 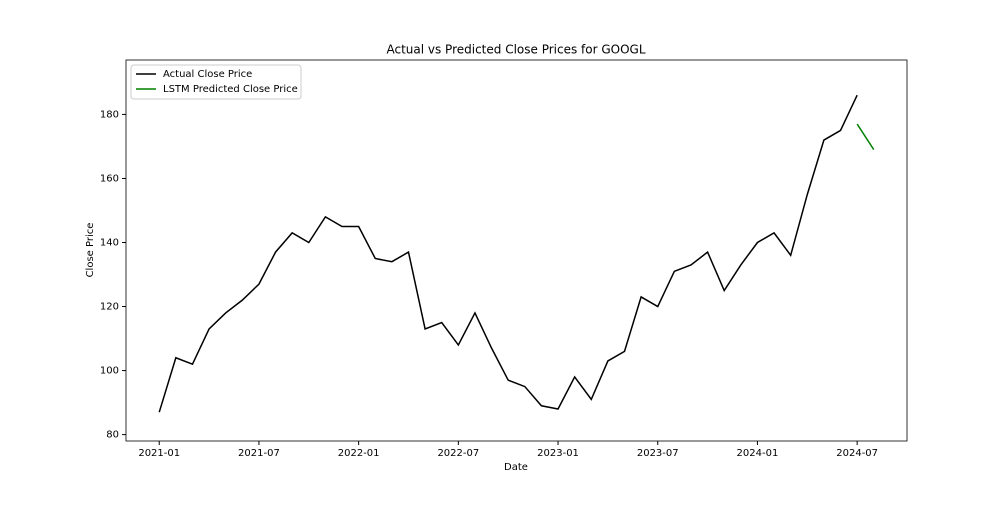 I want to click on y-tick-label: 160, so click(x=109, y=178).